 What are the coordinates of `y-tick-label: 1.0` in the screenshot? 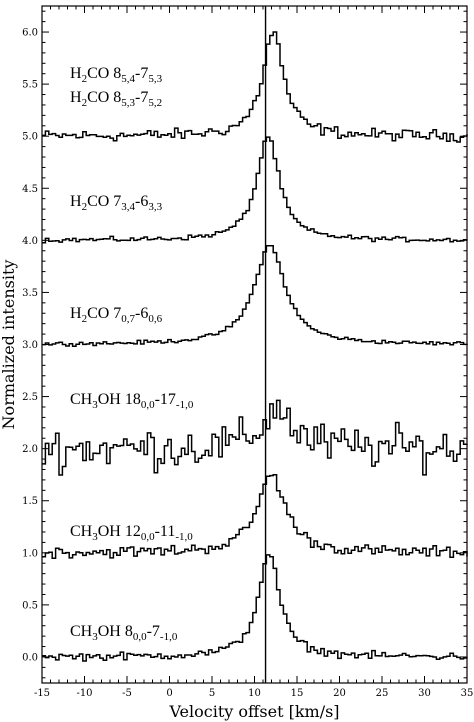 It's located at (30, 553).